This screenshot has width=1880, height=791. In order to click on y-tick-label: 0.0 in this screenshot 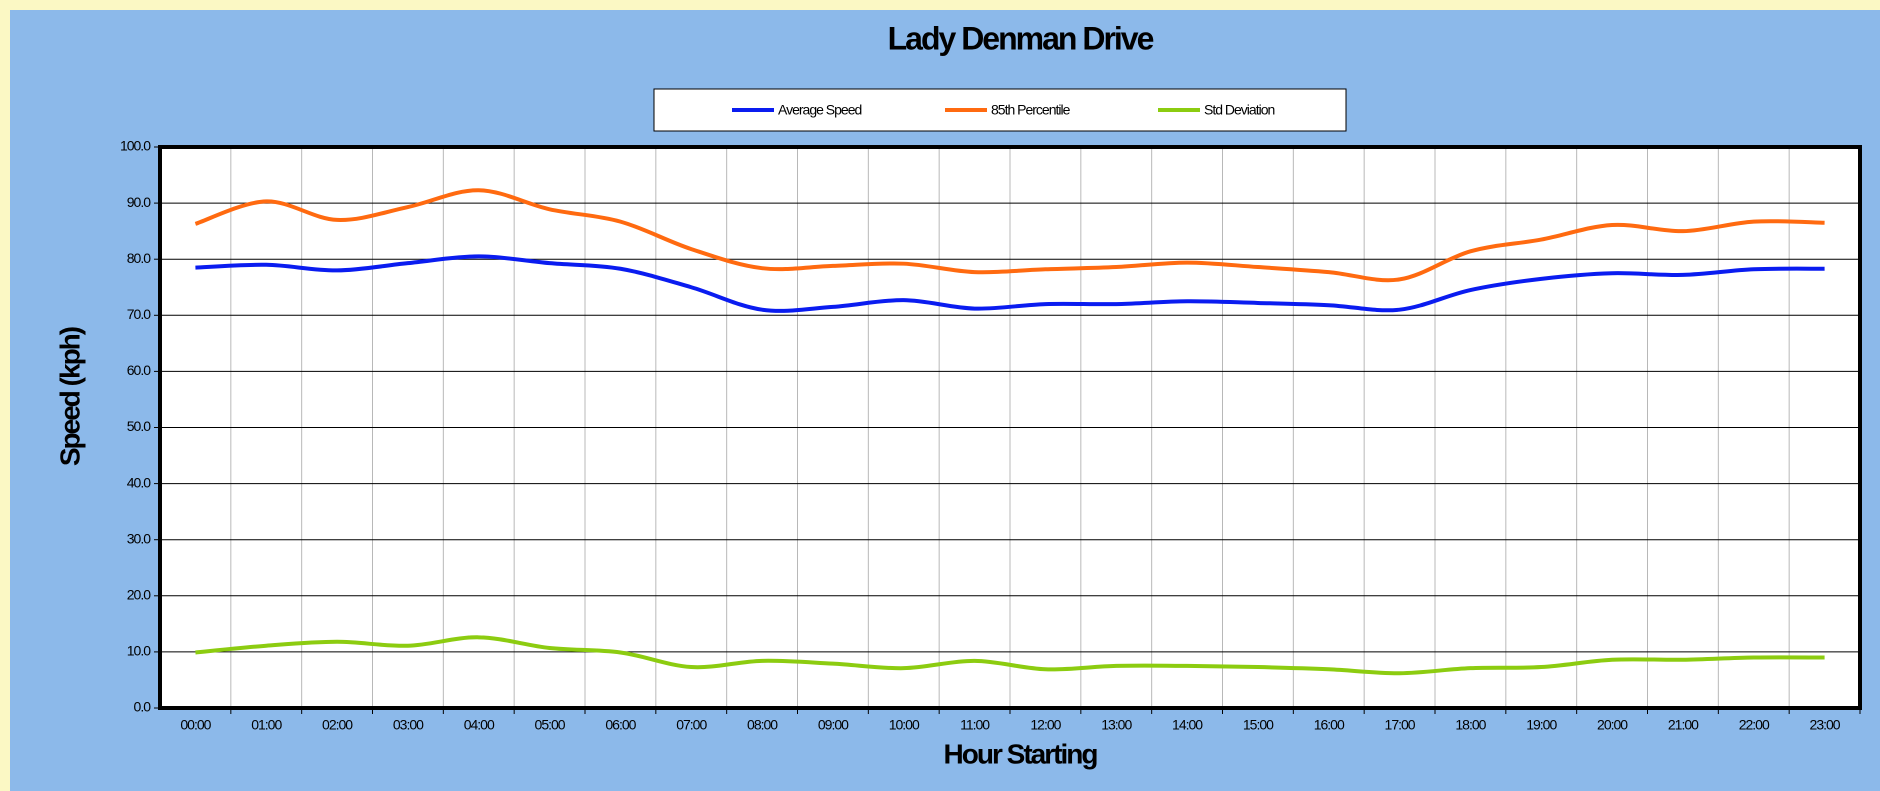, I will do `click(143, 707)`.